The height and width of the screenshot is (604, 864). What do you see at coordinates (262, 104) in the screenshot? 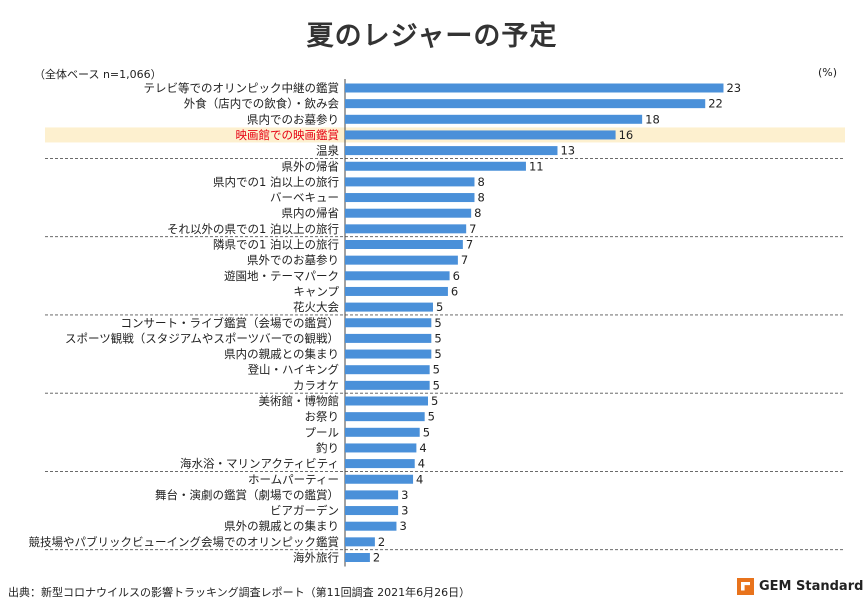
I see `category-label: 外食（店内での飲食）・飲み会` at bounding box center [262, 104].